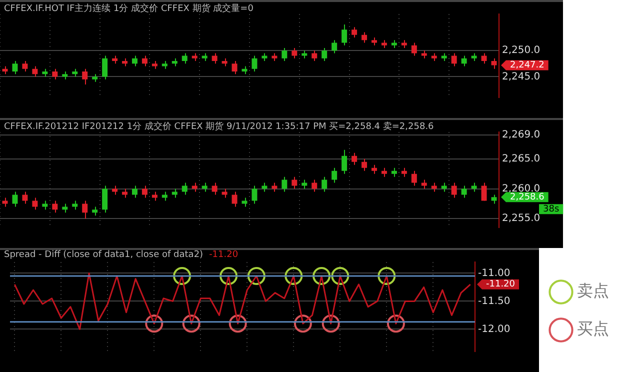  I want to click on y-tick-label: 2,255.0, so click(521, 218).